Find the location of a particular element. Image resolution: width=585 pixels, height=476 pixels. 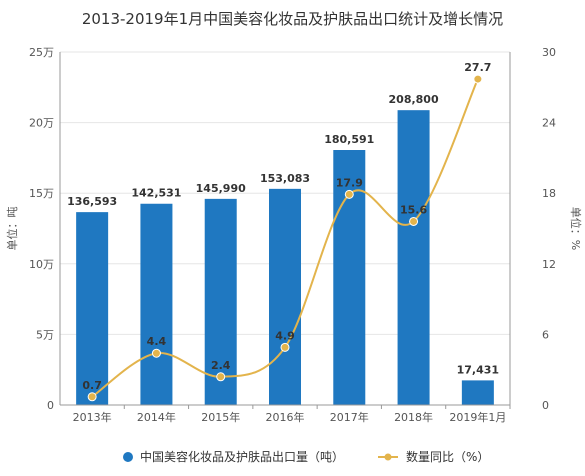

growth-value-label: 27.7 is located at coordinates (477, 67).